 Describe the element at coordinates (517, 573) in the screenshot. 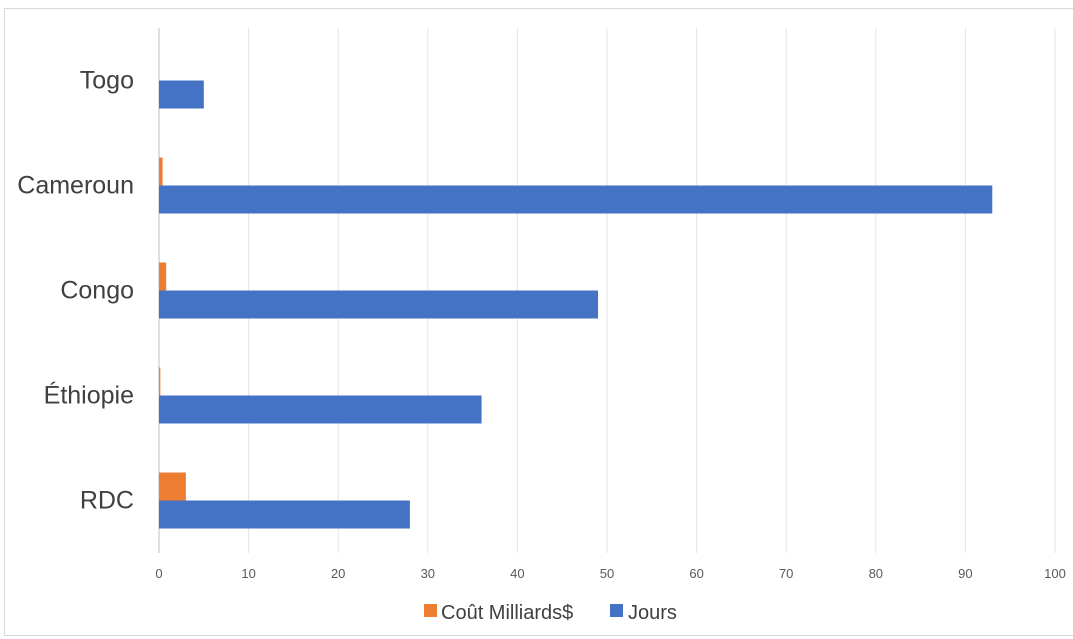

I see `x-tick-label: 40` at that location.